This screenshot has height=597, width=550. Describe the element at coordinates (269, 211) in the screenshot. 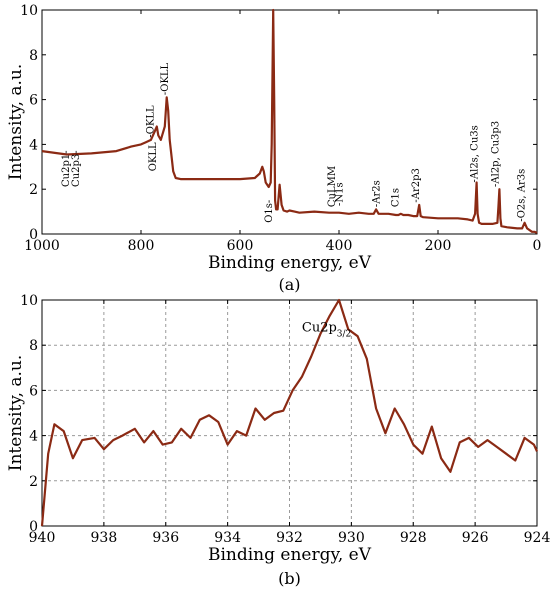

I see `peak-annotation: O1s-` at that location.